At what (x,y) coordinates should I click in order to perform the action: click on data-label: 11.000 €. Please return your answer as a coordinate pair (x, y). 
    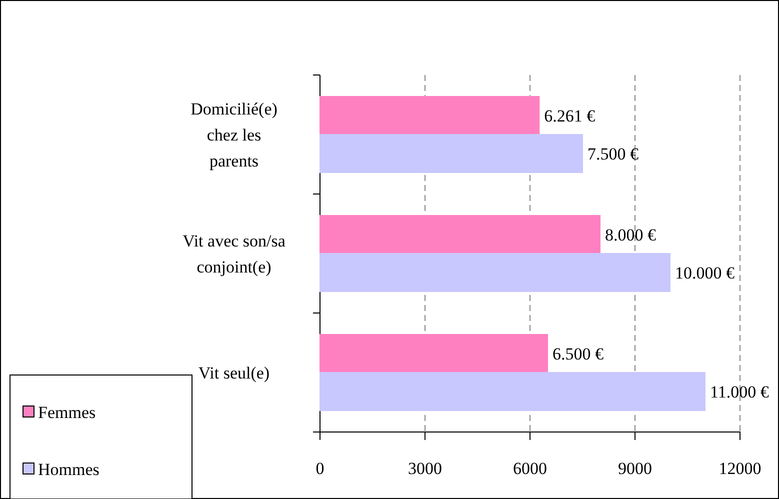
    Looking at the image, I should click on (740, 392).